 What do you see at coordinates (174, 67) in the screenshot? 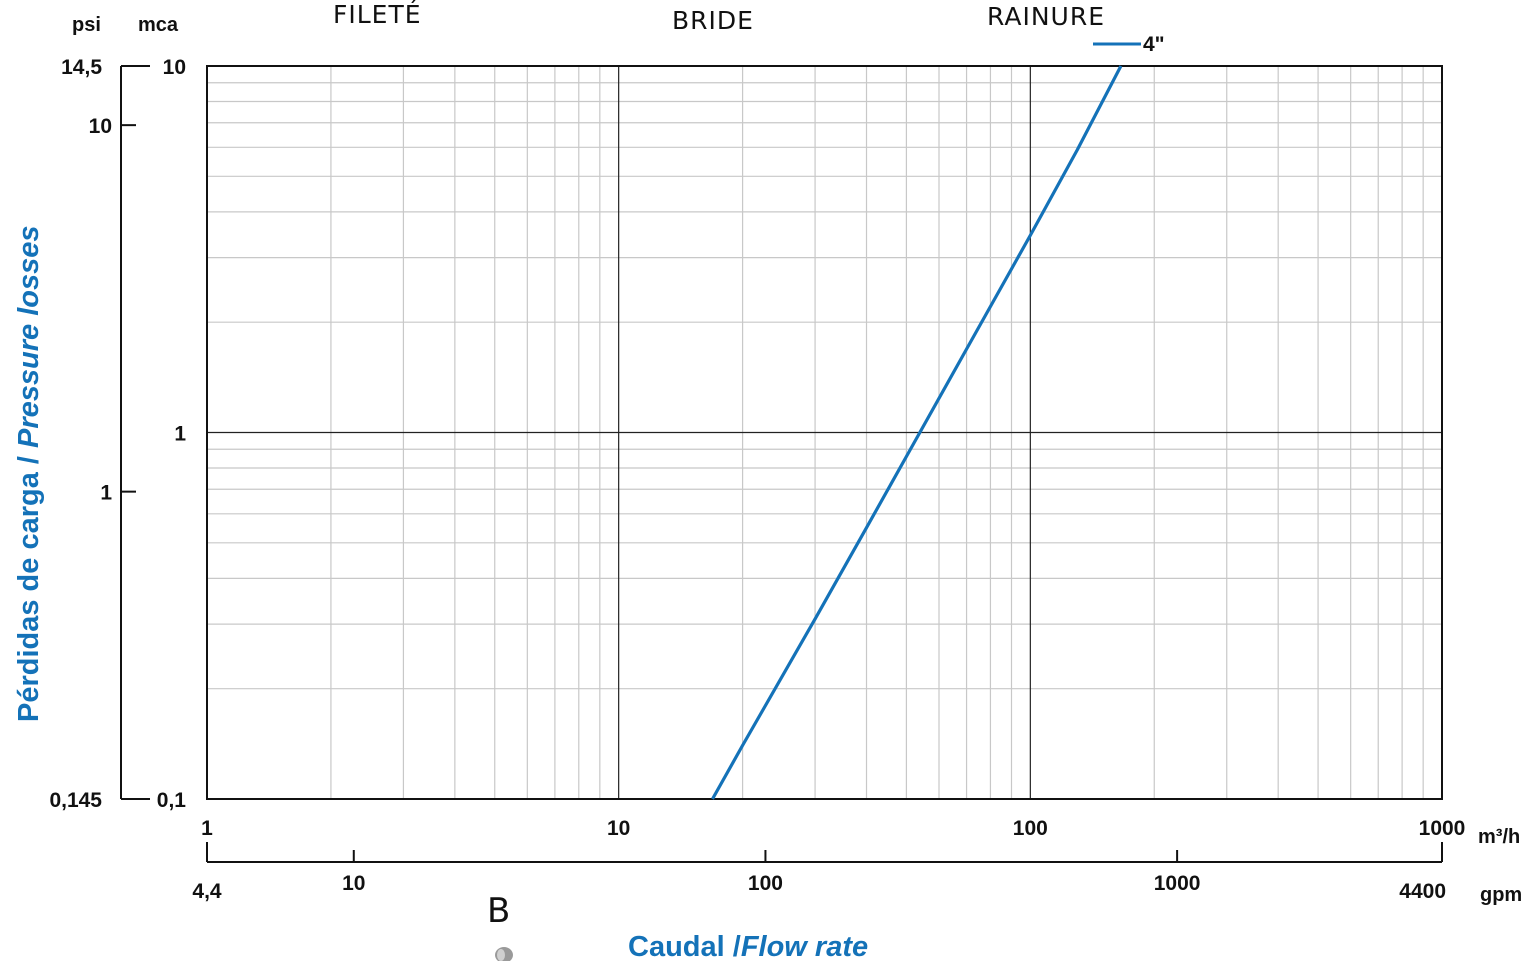
I see `y-tick-label-primary: 10` at bounding box center [174, 67].